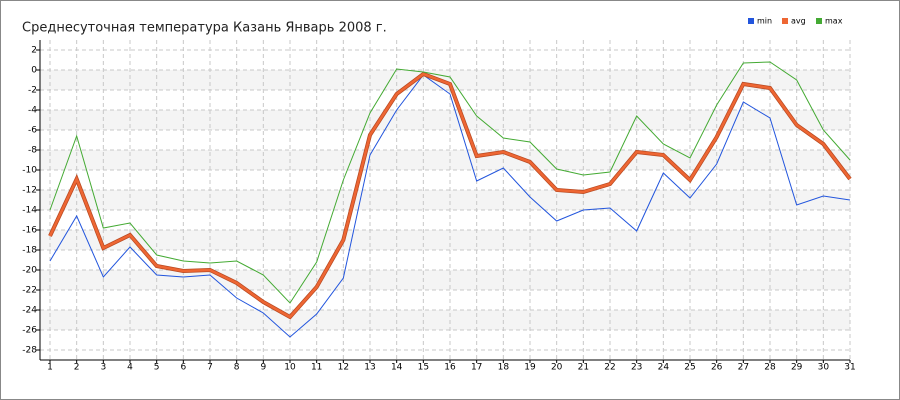 The width and height of the screenshot is (900, 400). Describe the element at coordinates (29, 251) in the screenshot. I see `y-tick-label: -18` at that location.